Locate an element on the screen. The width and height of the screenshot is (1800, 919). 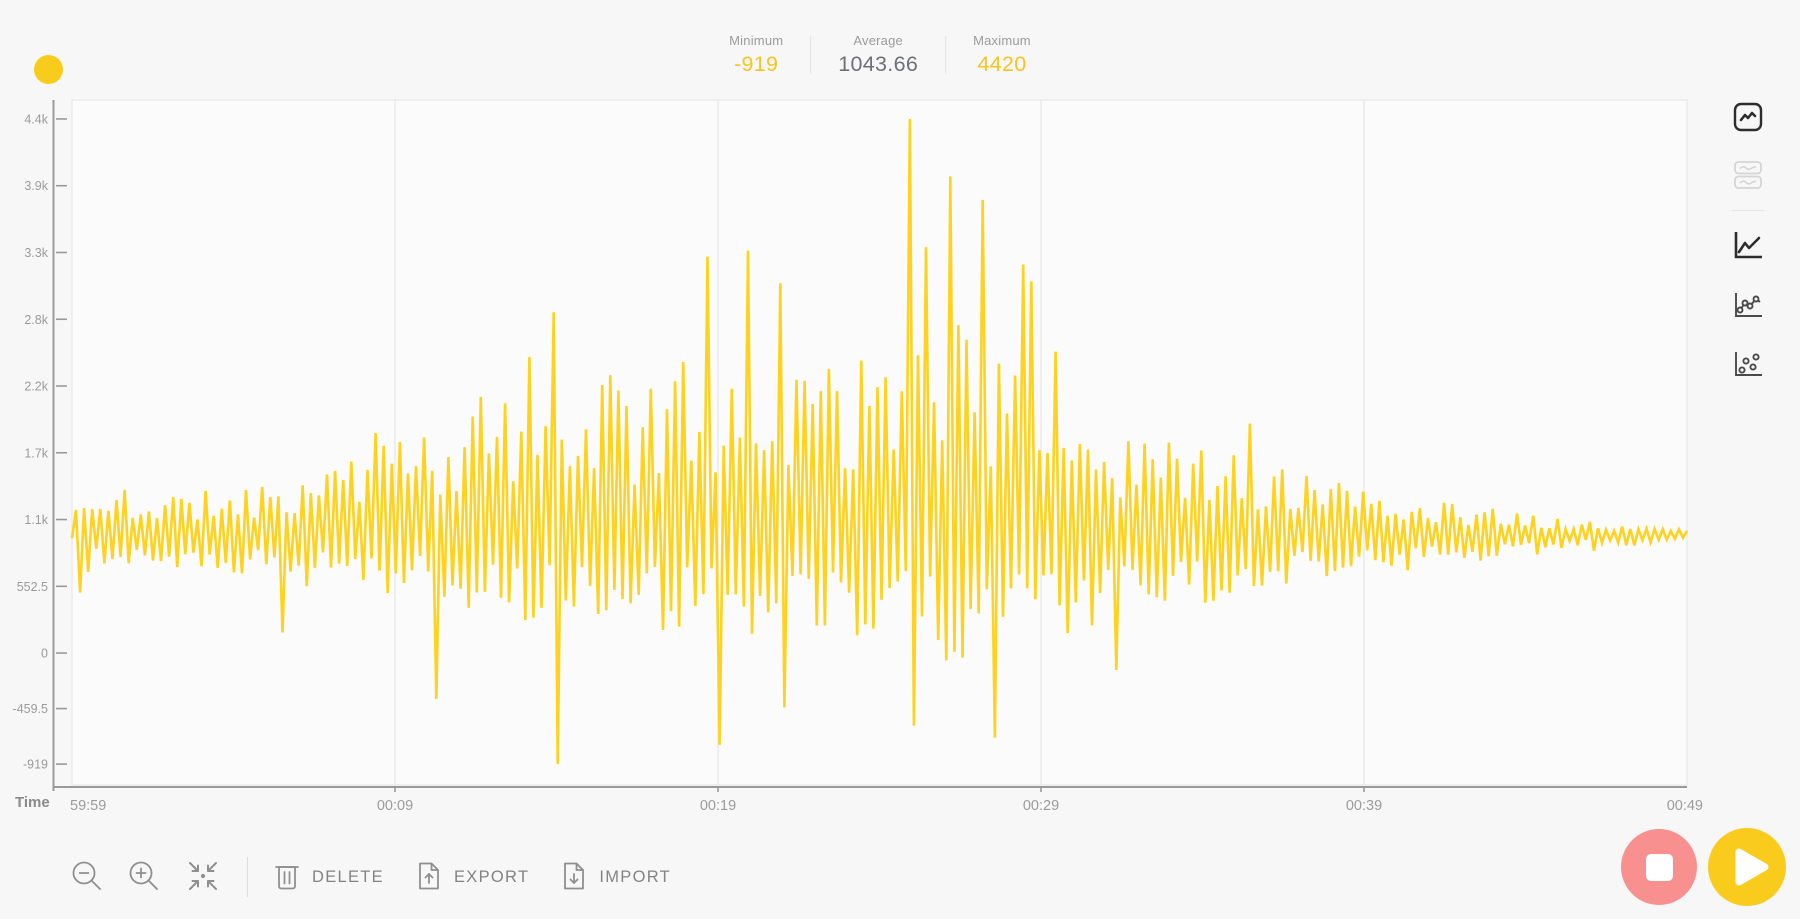
stat-minimum-label: Minimum is located at coordinates (756, 40).